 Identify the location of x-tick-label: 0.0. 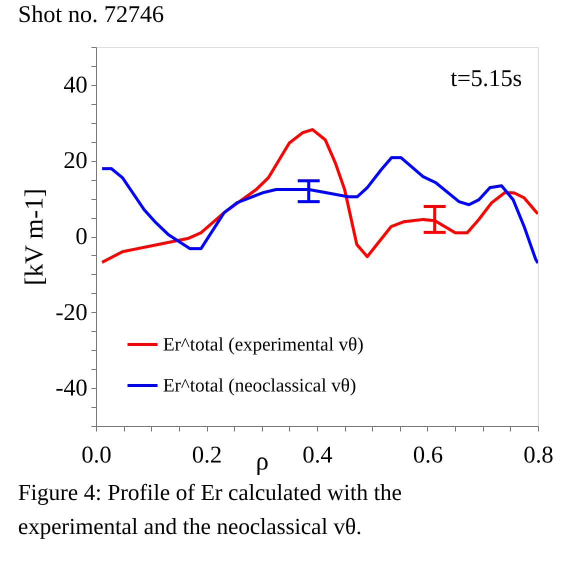
(97, 455).